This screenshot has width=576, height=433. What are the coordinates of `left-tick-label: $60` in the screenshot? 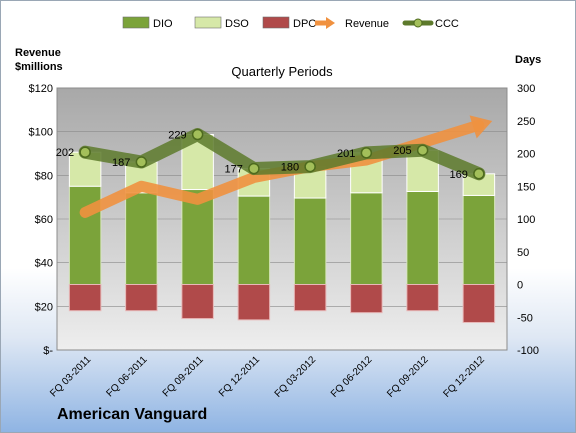 It's located at (44, 220).